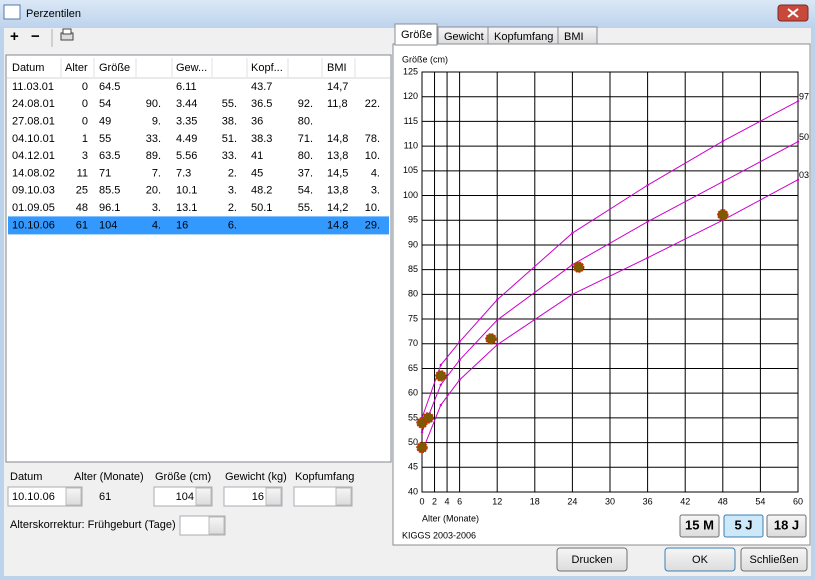 The image size is (815, 580). What do you see at coordinates (229, 122) in the screenshot?
I see `table-cell: 38.` at bounding box center [229, 122].